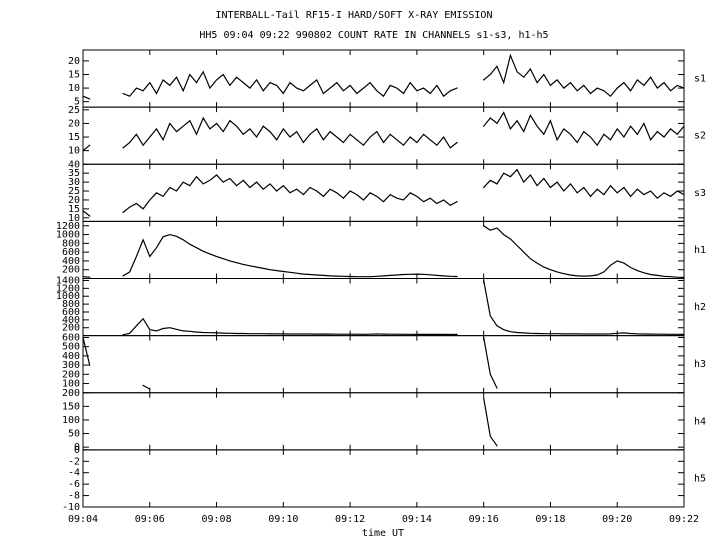  What do you see at coordinates (550, 519) in the screenshot?
I see `x-tick-label: 09:18` at bounding box center [550, 519].